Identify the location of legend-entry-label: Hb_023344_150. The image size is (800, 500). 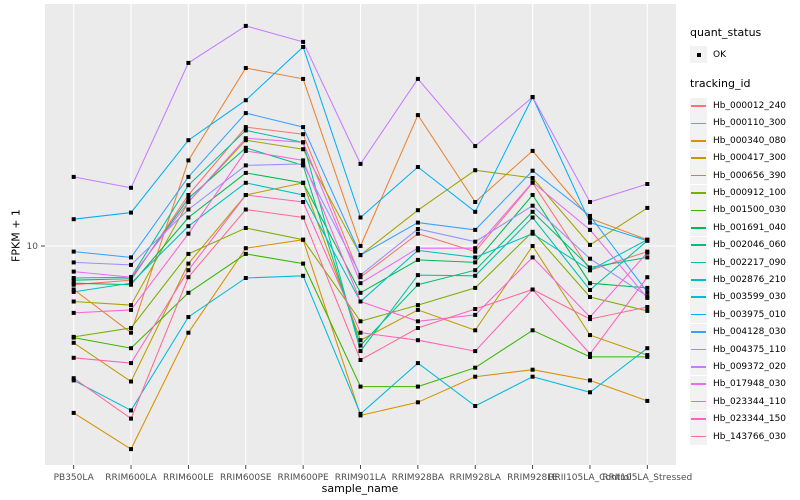
(750, 419).